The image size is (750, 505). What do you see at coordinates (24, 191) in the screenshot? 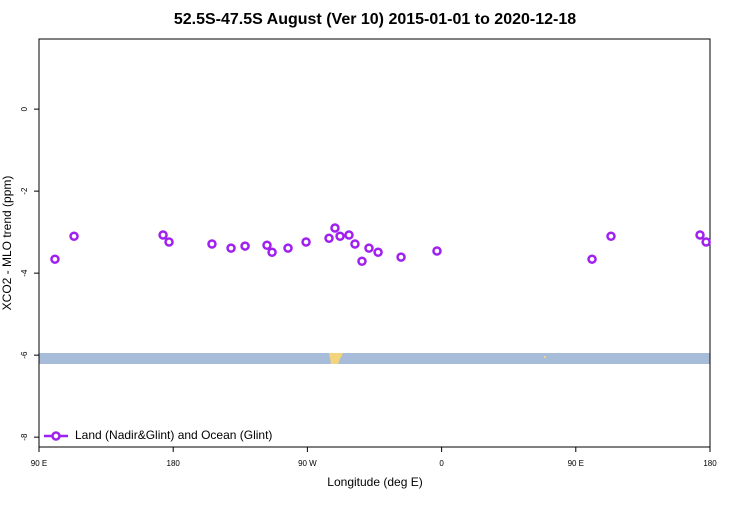
I see `y-tick-label: -2` at bounding box center [24, 191].